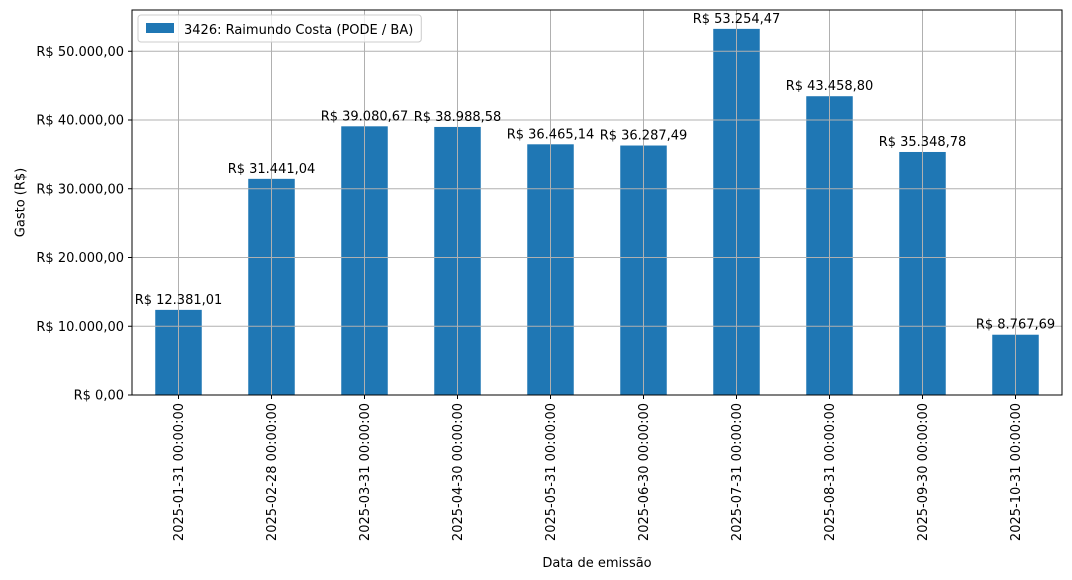  Describe the element at coordinates (644, 136) in the screenshot. I see `data-label: R$ 36.287,49` at that location.